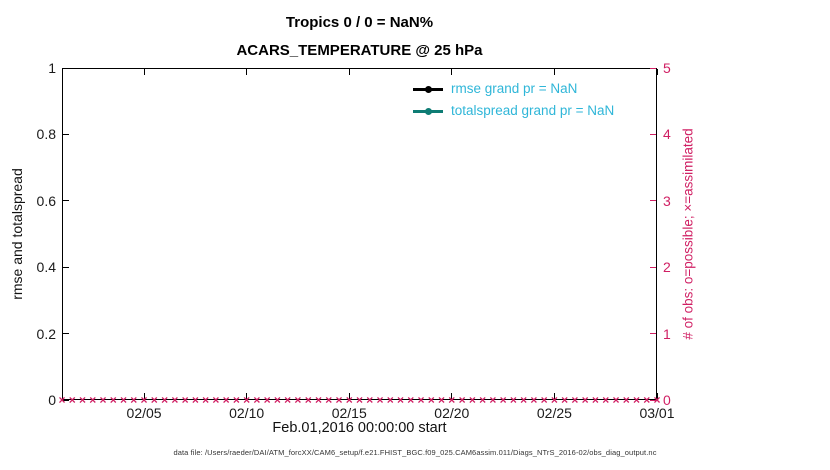  What do you see at coordinates (46, 200) in the screenshot?
I see `y-left-tick-label: 0.6` at bounding box center [46, 200].